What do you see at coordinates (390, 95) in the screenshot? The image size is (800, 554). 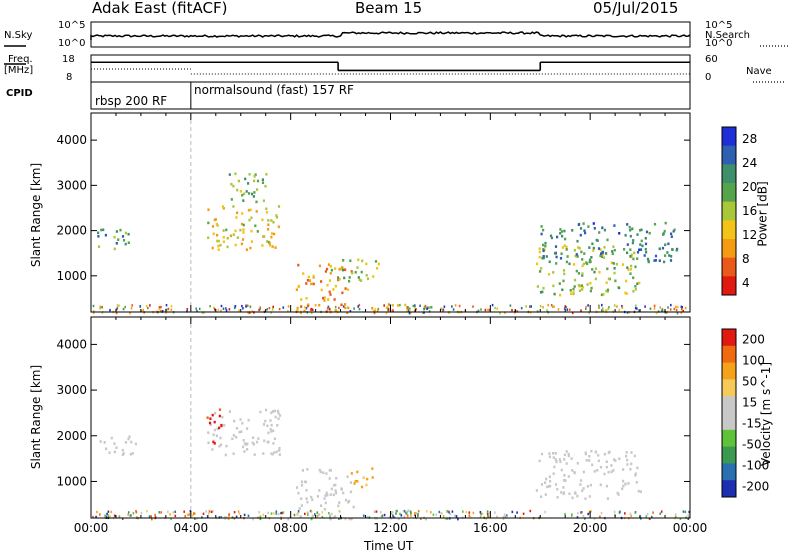 I see `cpid-panel-frame` at bounding box center [390, 95].